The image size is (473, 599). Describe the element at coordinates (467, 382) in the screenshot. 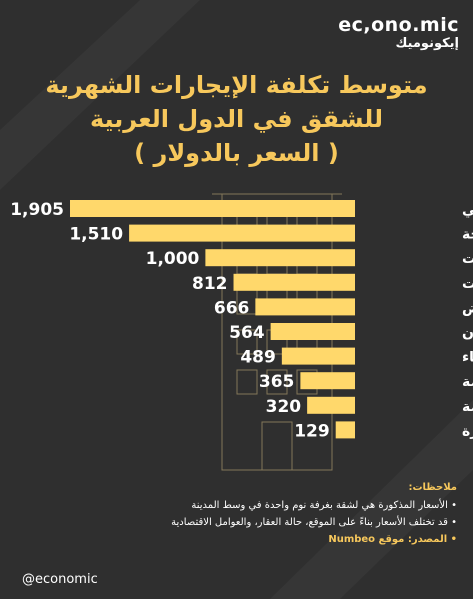

I see `category-label-8: الجزائر العاصمة` at that location.